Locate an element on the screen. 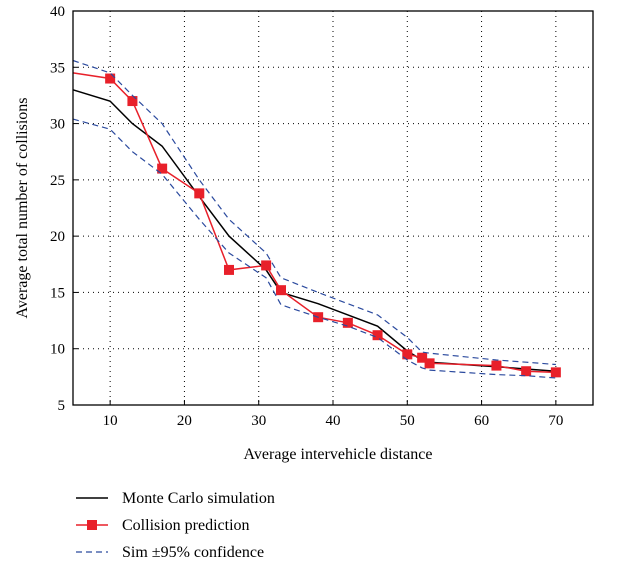 The height and width of the screenshot is (573, 617). y-tick-label: 10 is located at coordinates (57, 350).